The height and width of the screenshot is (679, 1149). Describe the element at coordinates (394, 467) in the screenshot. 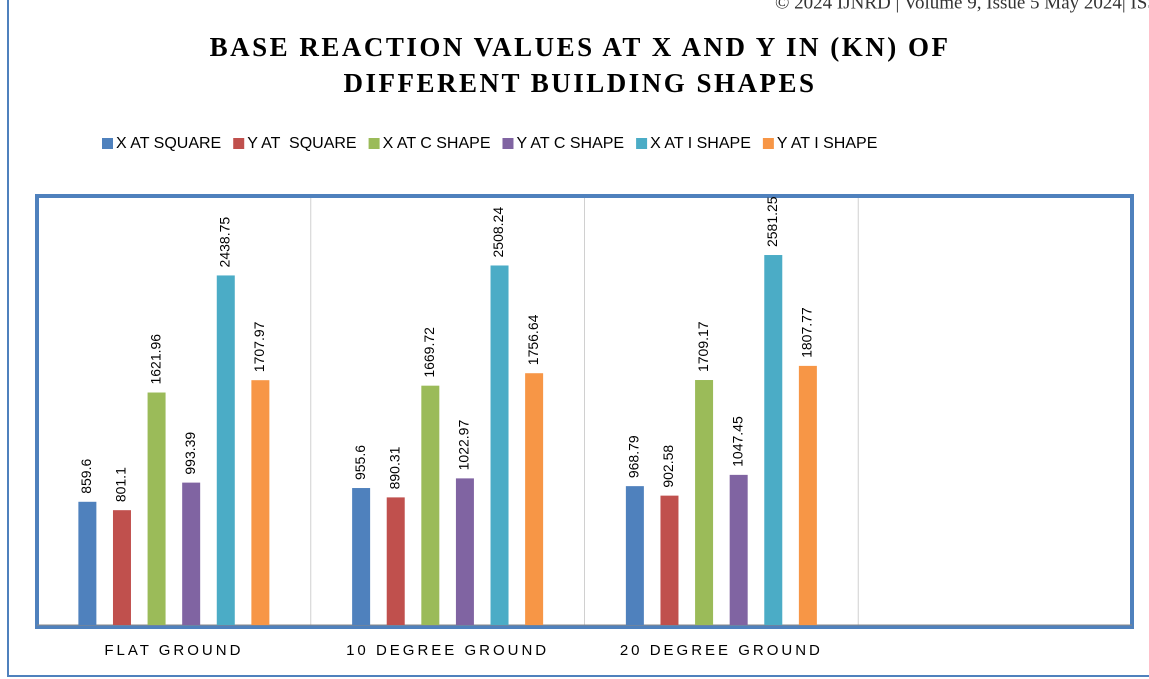

I see `value-label: 890.31` at that location.